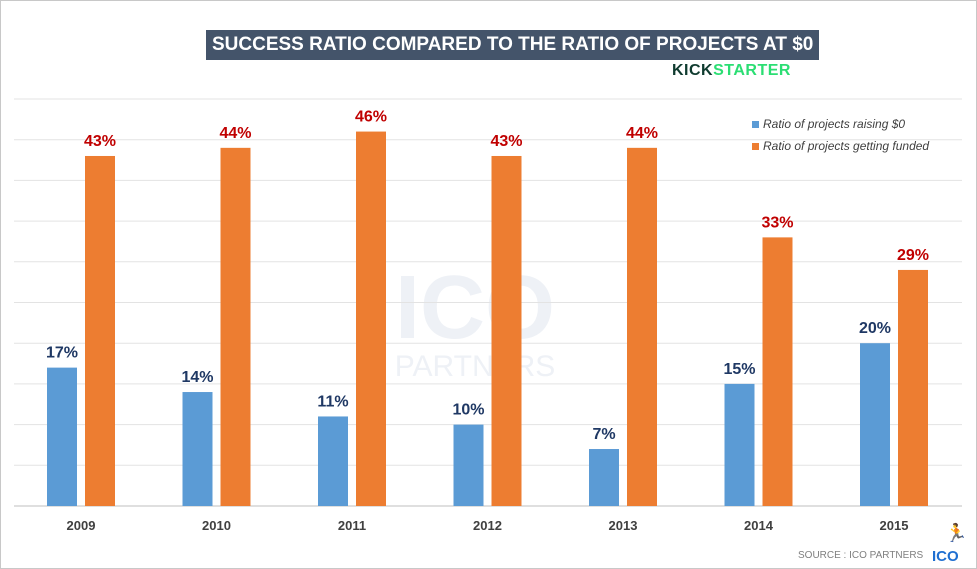  What do you see at coordinates (913, 387) in the screenshot?
I see `bar-funded-2015` at bounding box center [913, 387].